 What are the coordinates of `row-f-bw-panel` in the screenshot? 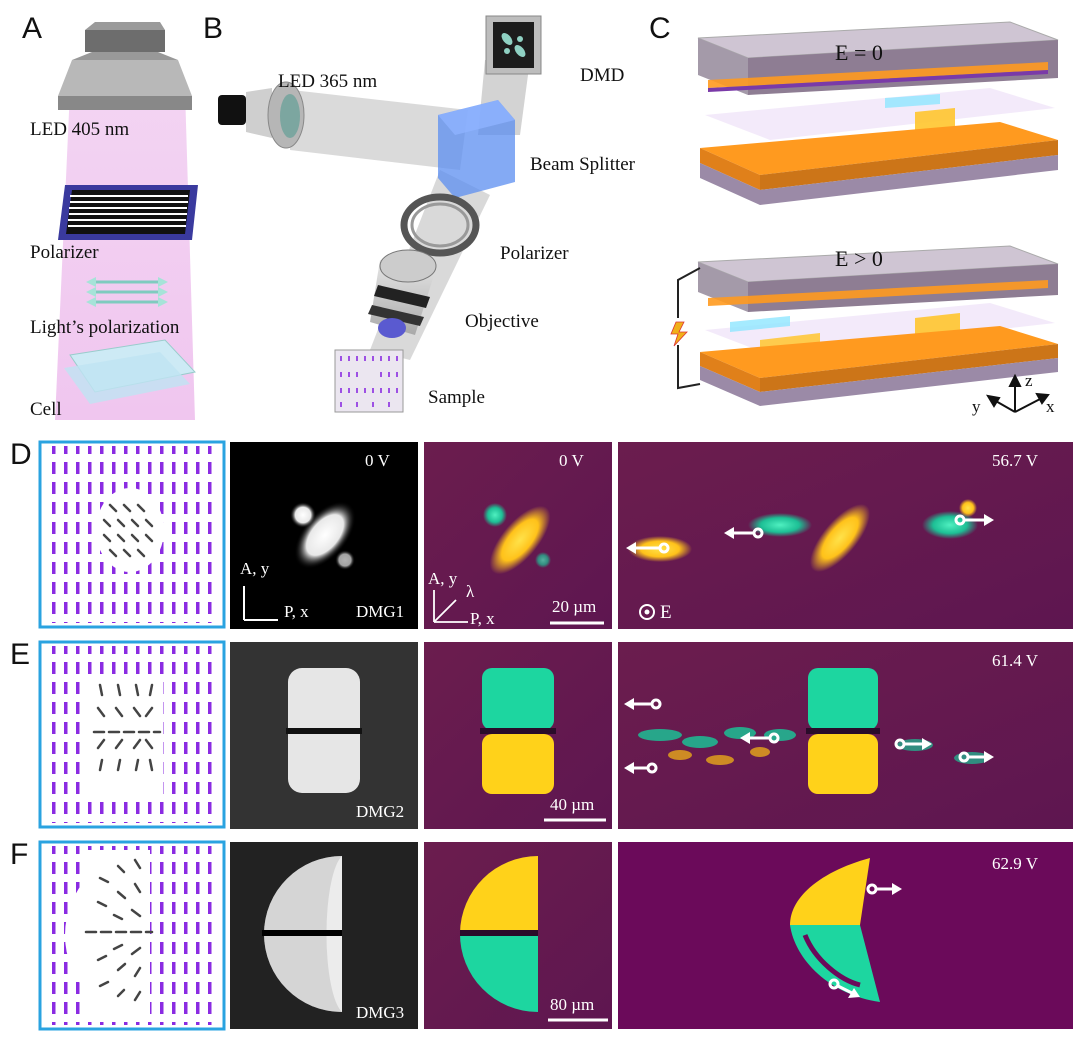 It's located at (324, 935).